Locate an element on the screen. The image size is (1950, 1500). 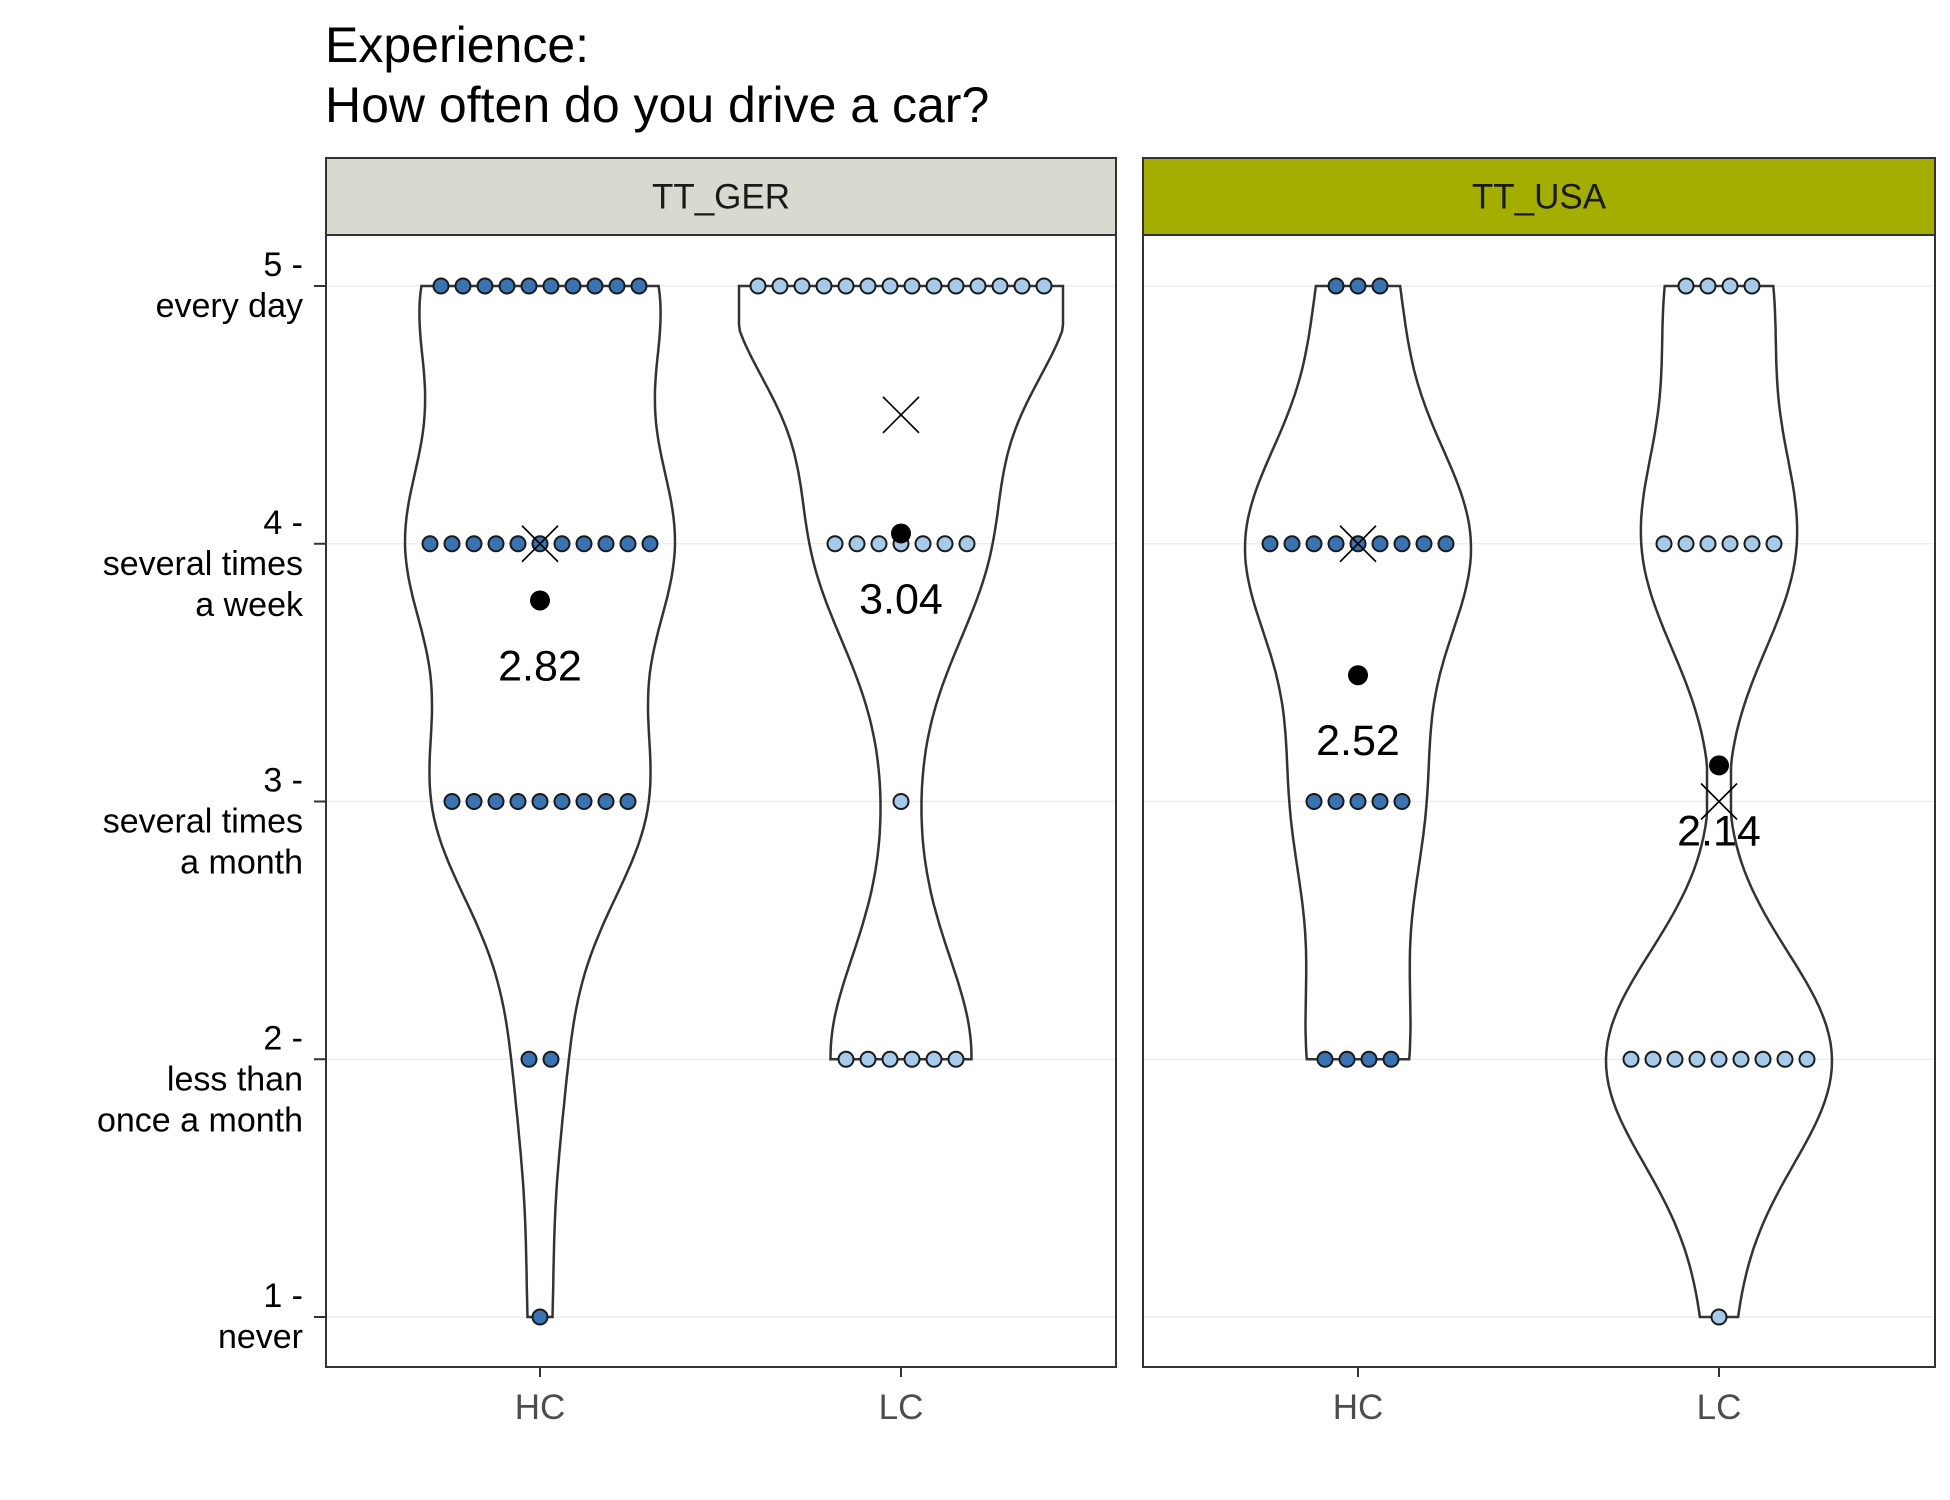
y-tick-label-line: 5 - is located at coordinates (283, 265).